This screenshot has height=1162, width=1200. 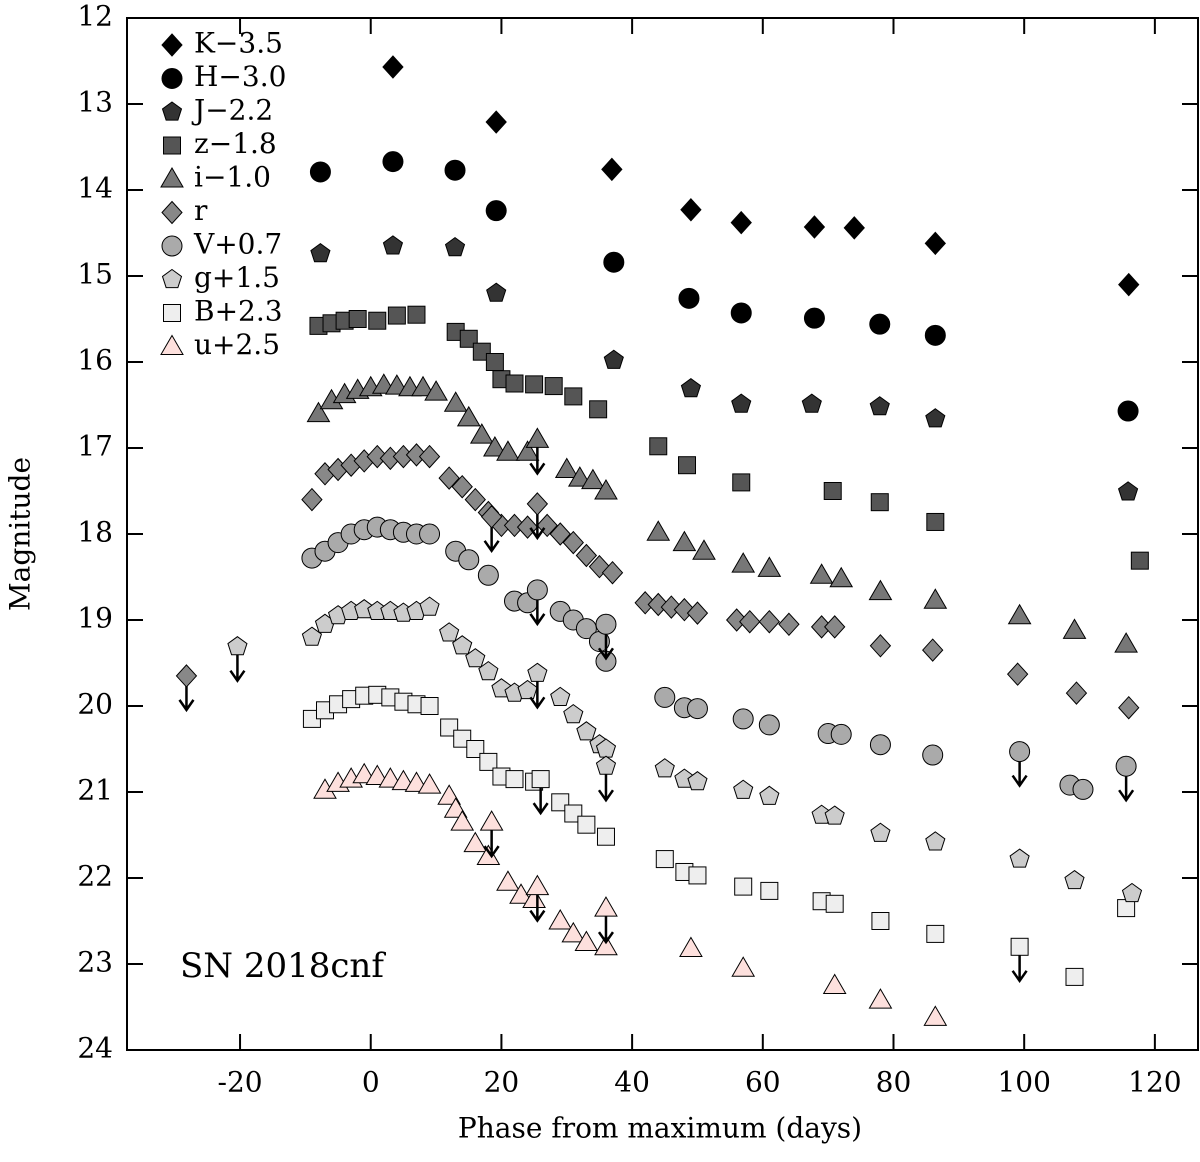 I want to click on legend-label: H−3.0, so click(x=240, y=76).